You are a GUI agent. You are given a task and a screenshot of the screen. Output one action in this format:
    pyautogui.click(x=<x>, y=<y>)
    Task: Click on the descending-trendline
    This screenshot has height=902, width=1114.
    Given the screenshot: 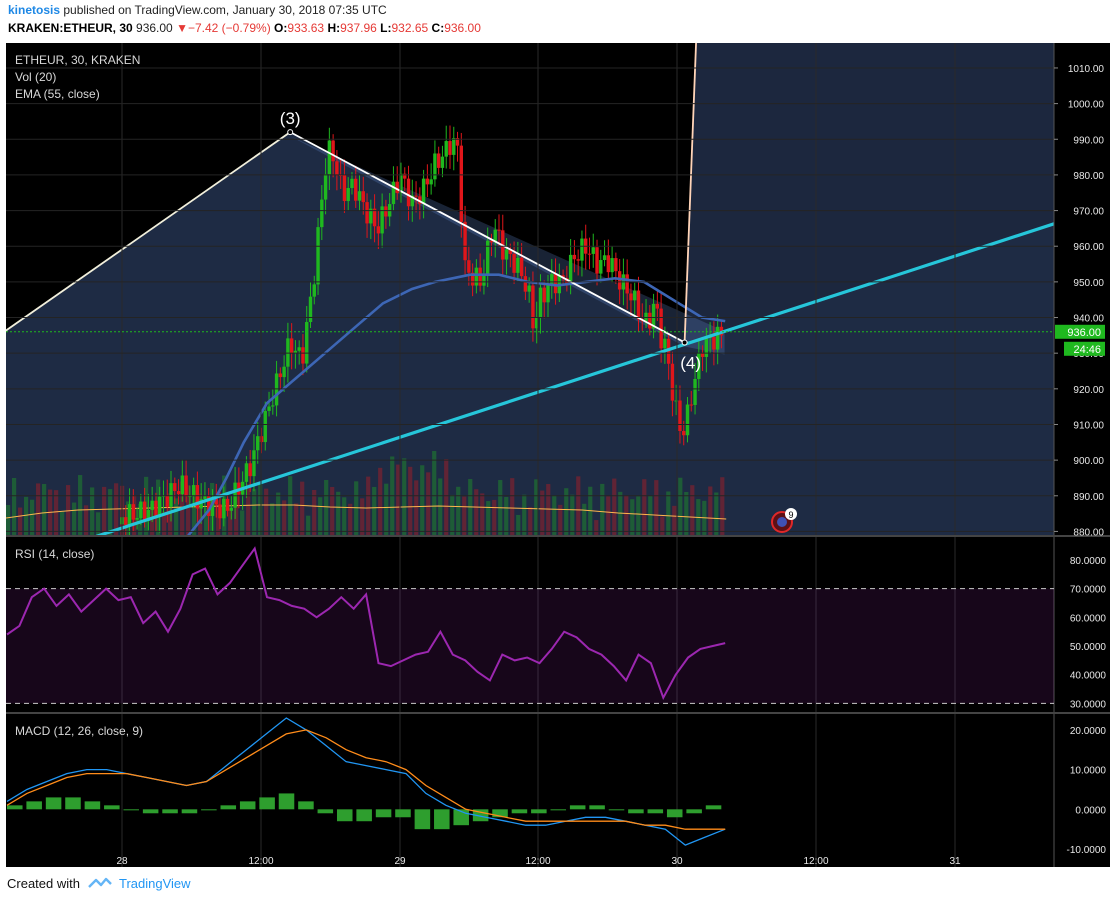 What is the action you would take?
    pyautogui.click(x=487, y=237)
    